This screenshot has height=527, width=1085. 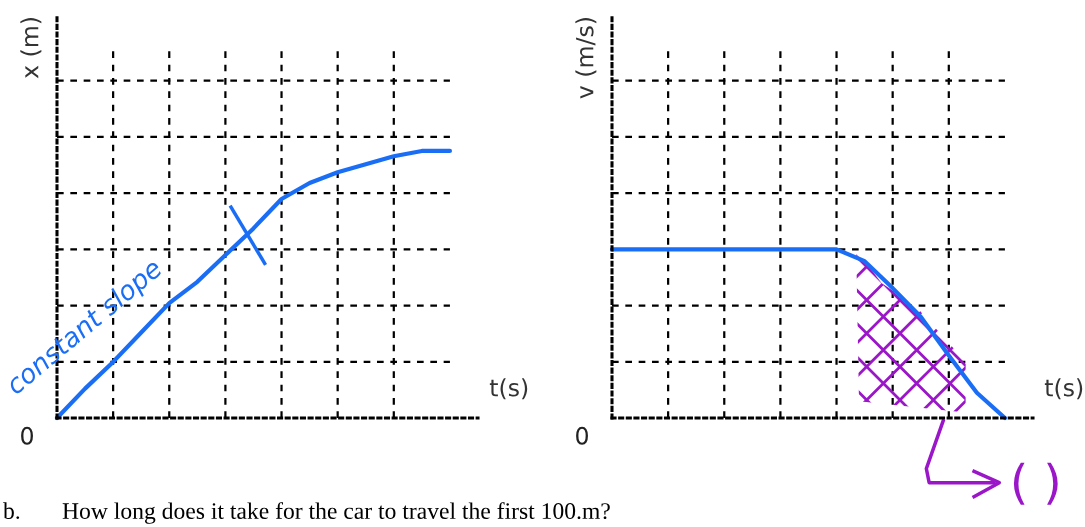 What do you see at coordinates (11, 511) in the screenshot?
I see `text: b.` at bounding box center [11, 511].